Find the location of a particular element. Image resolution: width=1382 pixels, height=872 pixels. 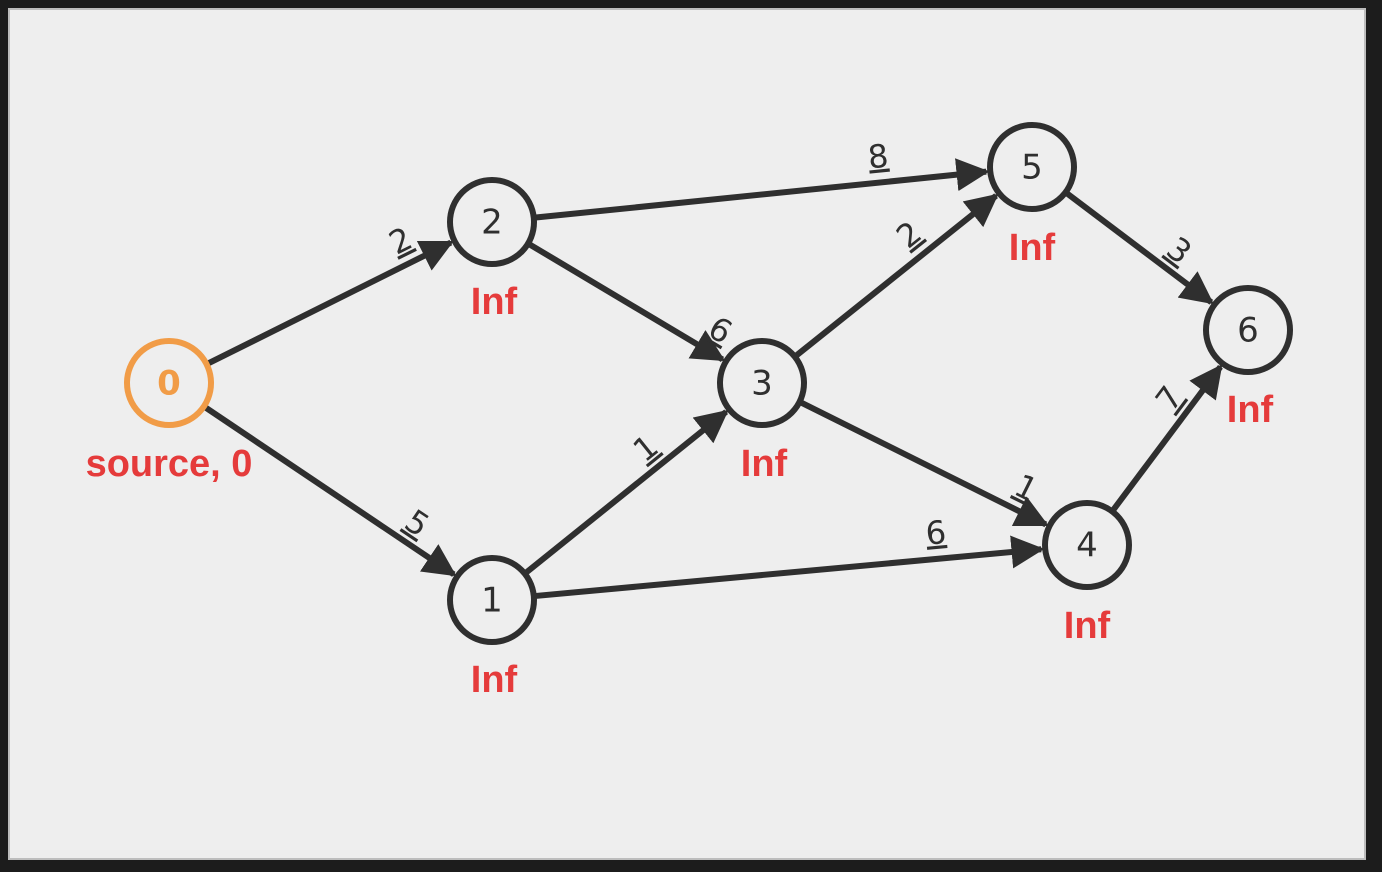

node-4: 4 is located at coordinates (1087, 545).